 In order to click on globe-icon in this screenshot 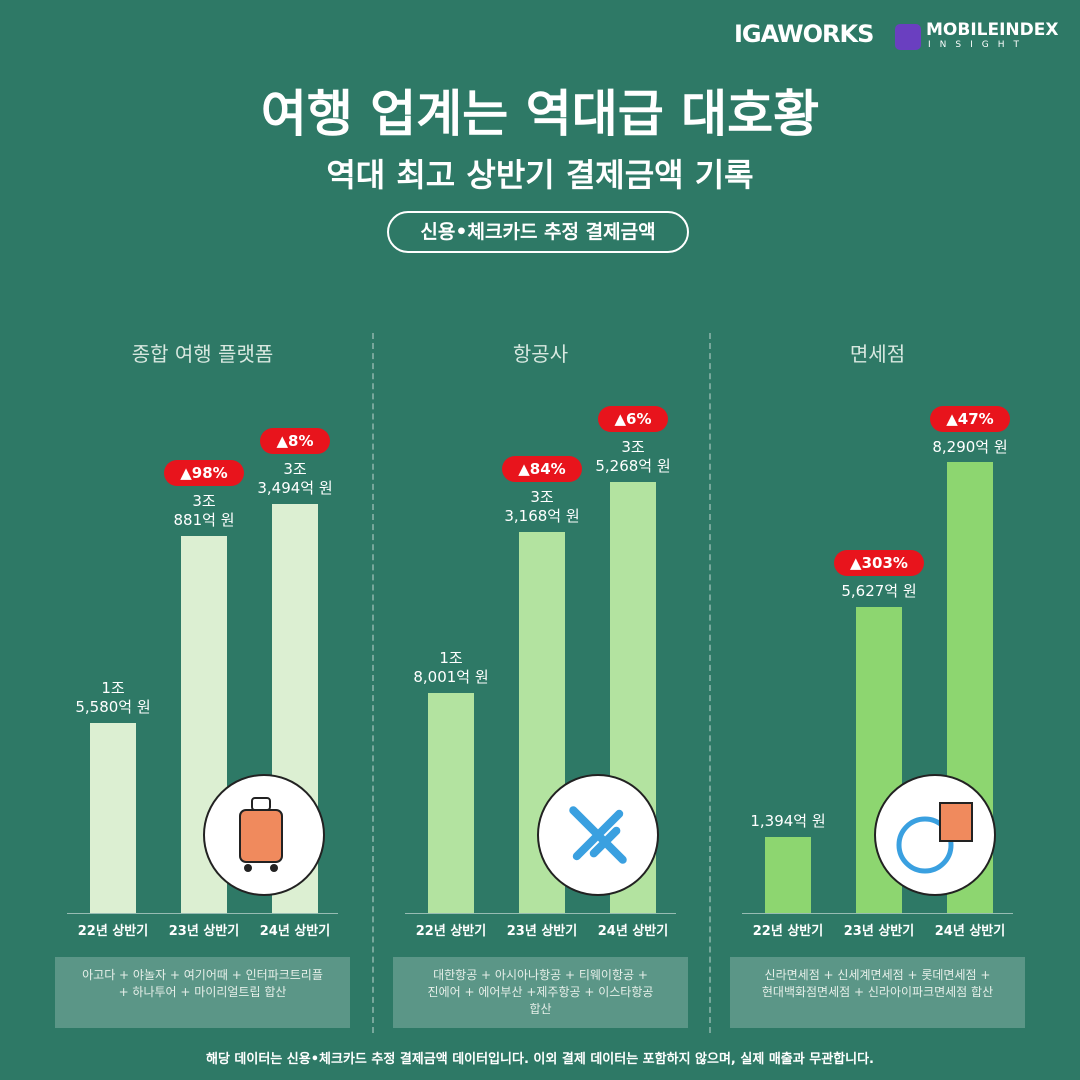, I will do `click(935, 835)`.